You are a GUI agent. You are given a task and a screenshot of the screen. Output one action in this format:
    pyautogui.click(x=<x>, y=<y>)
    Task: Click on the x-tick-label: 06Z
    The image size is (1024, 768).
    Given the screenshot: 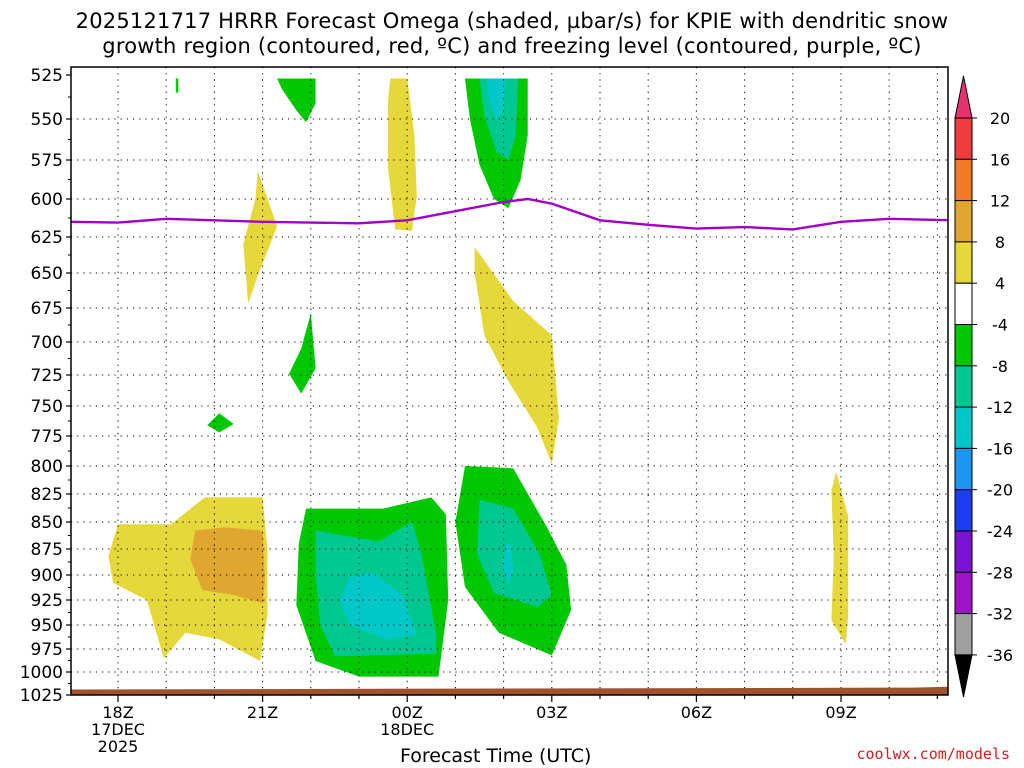 What is the action you would take?
    pyautogui.click(x=696, y=712)
    